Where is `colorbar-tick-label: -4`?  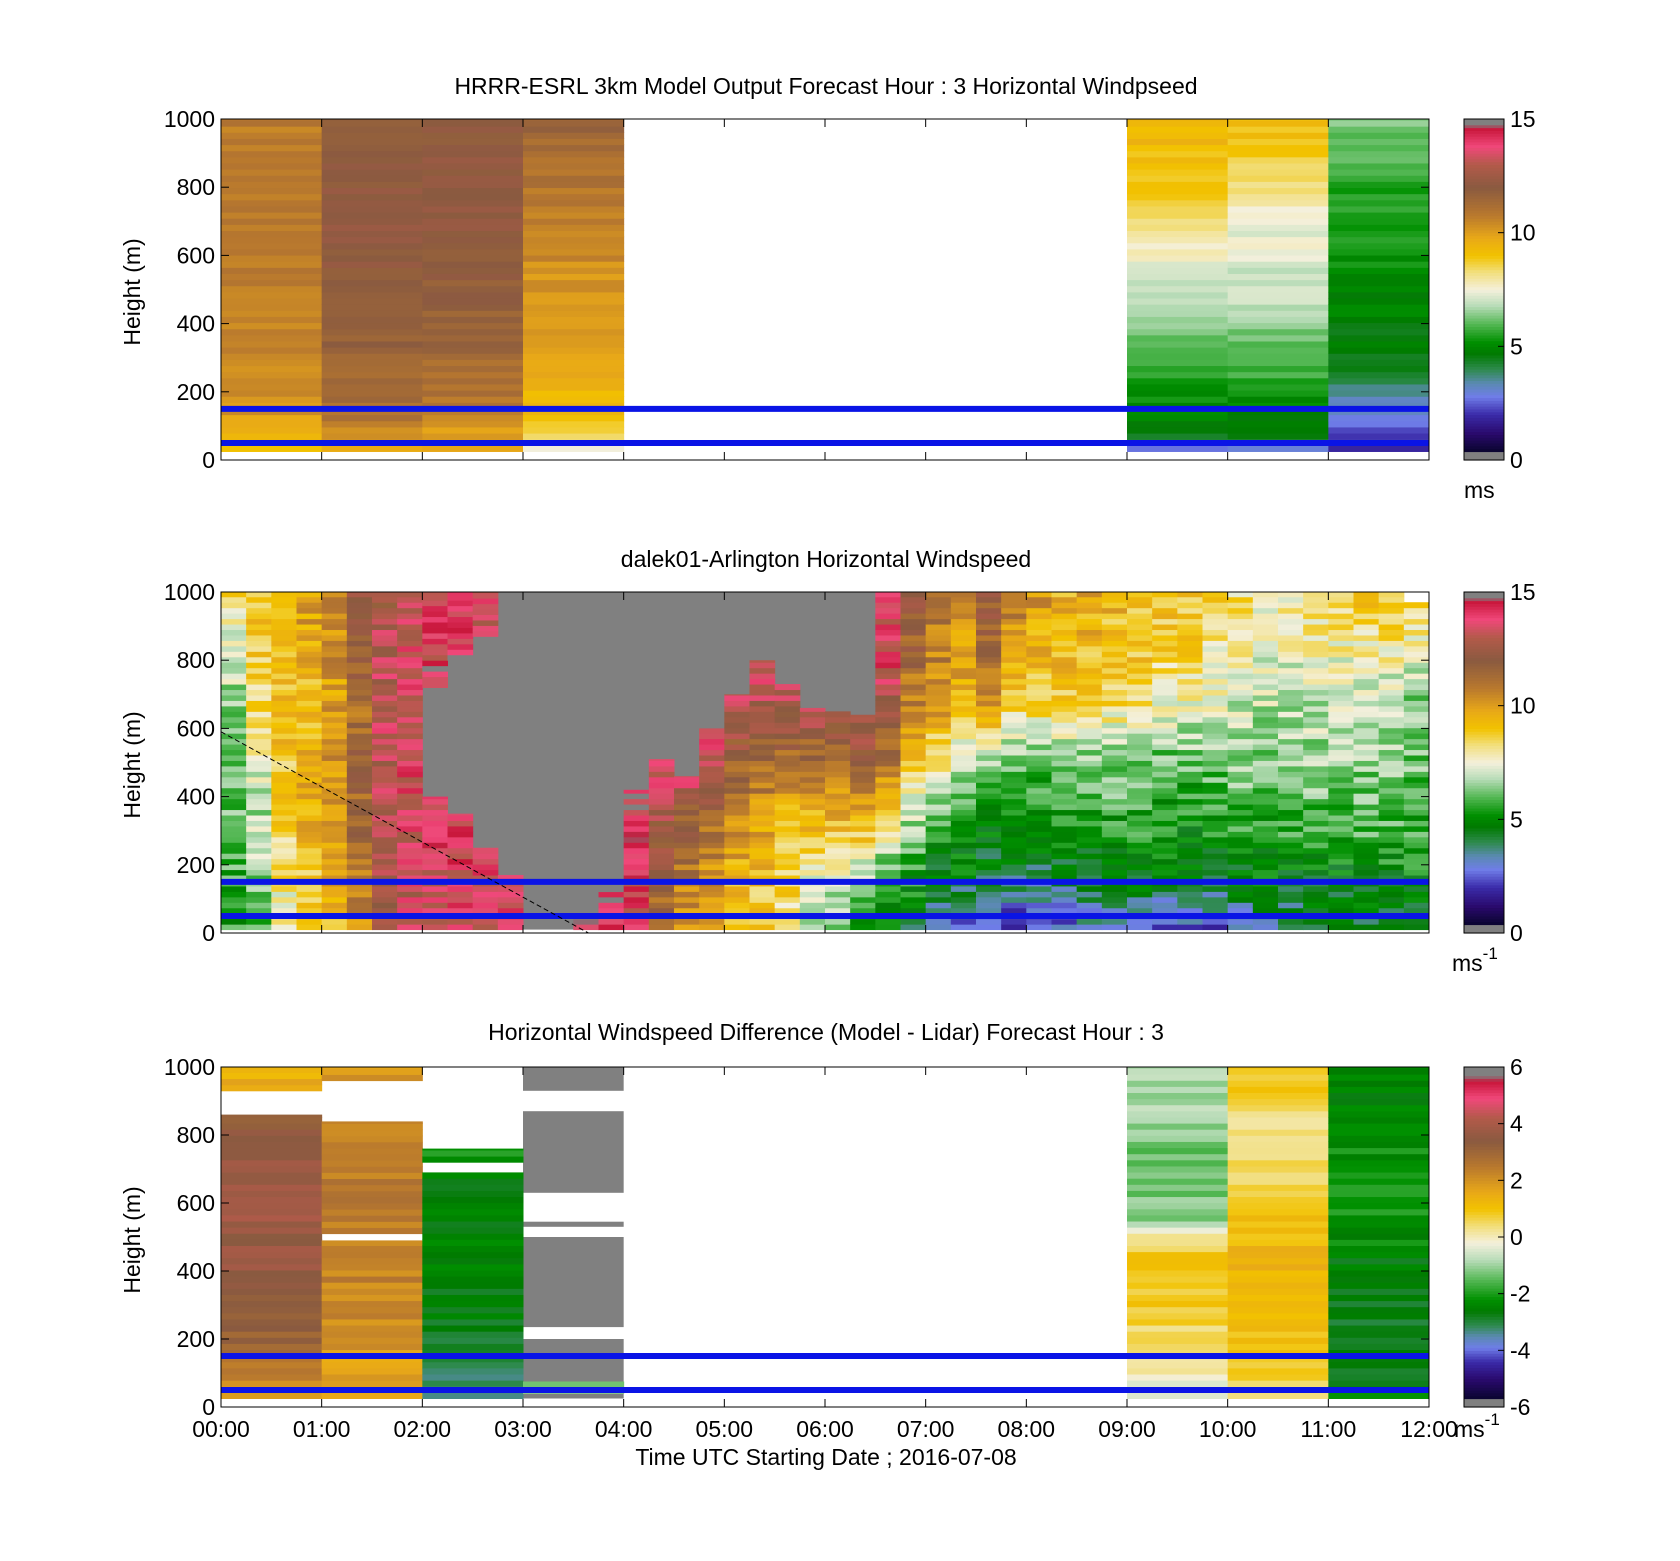 colorbar-tick-label: -4 is located at coordinates (1520, 1350).